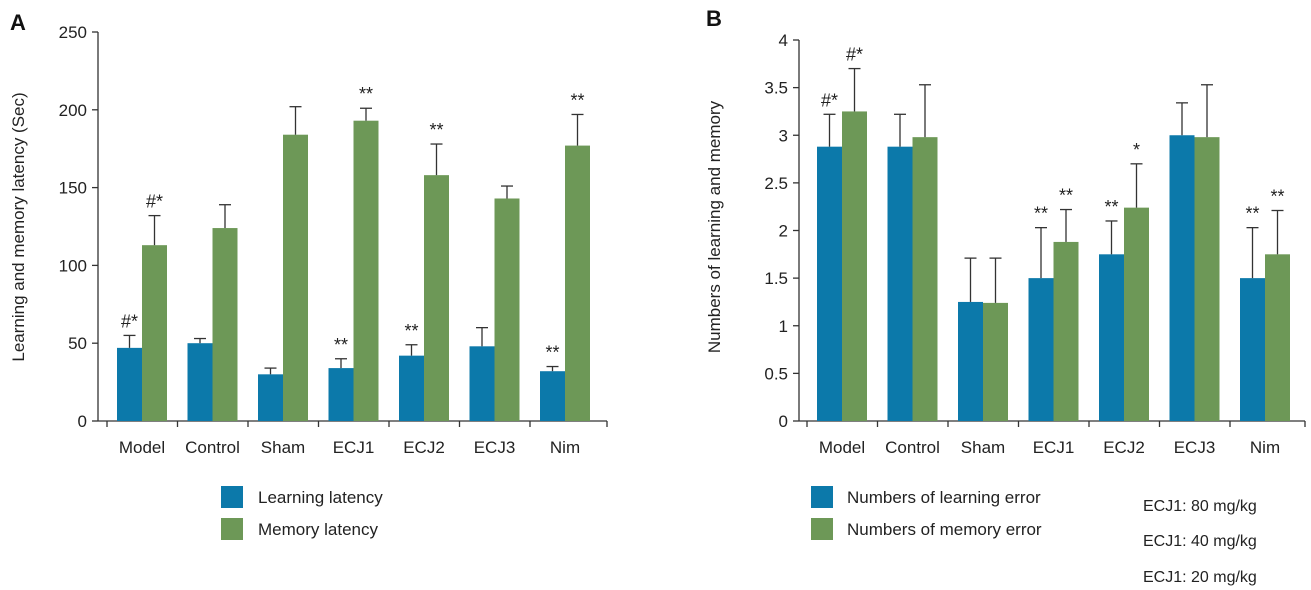  I want to click on y-tick-label: 2, so click(783, 231).